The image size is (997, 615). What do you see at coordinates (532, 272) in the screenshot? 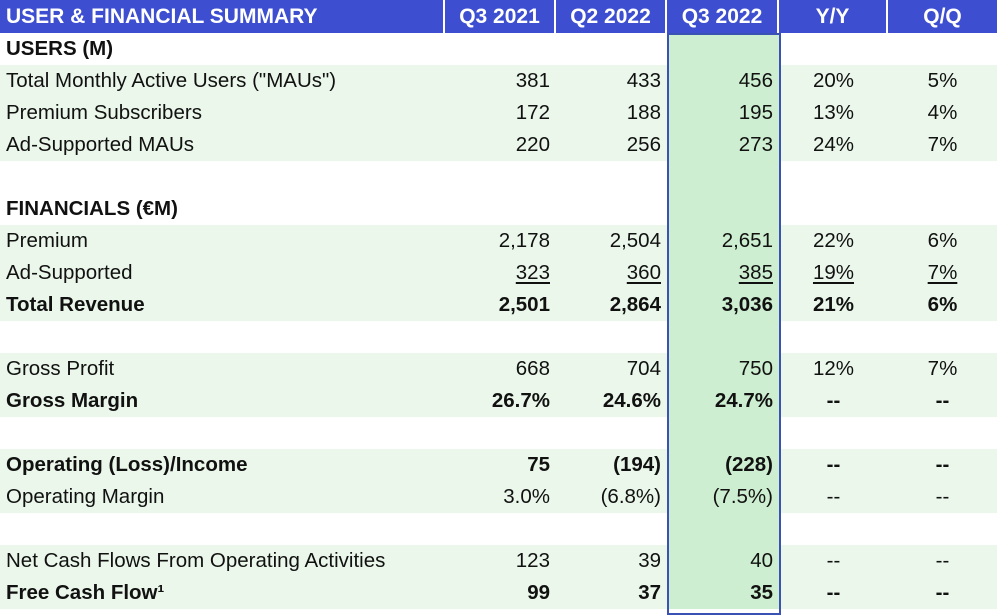
I see `cell-q3-2021: 323` at bounding box center [532, 272].